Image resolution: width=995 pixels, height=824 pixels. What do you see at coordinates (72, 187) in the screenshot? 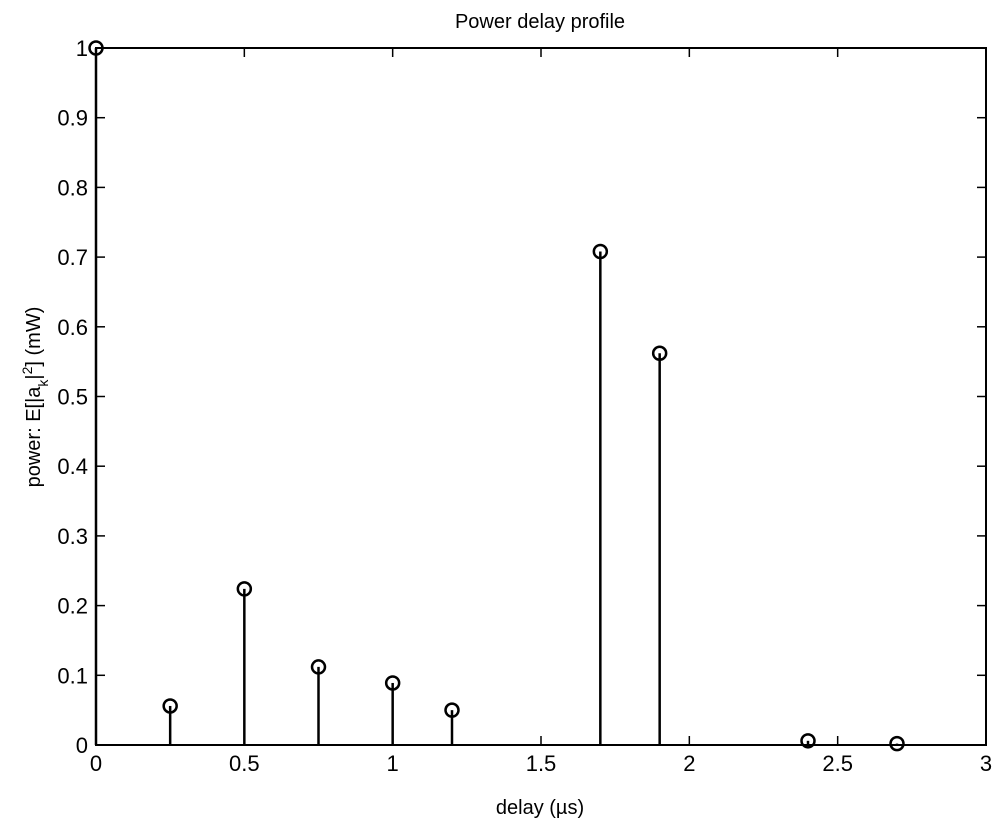
I see `y-tick-label: 0.8` at bounding box center [72, 187].